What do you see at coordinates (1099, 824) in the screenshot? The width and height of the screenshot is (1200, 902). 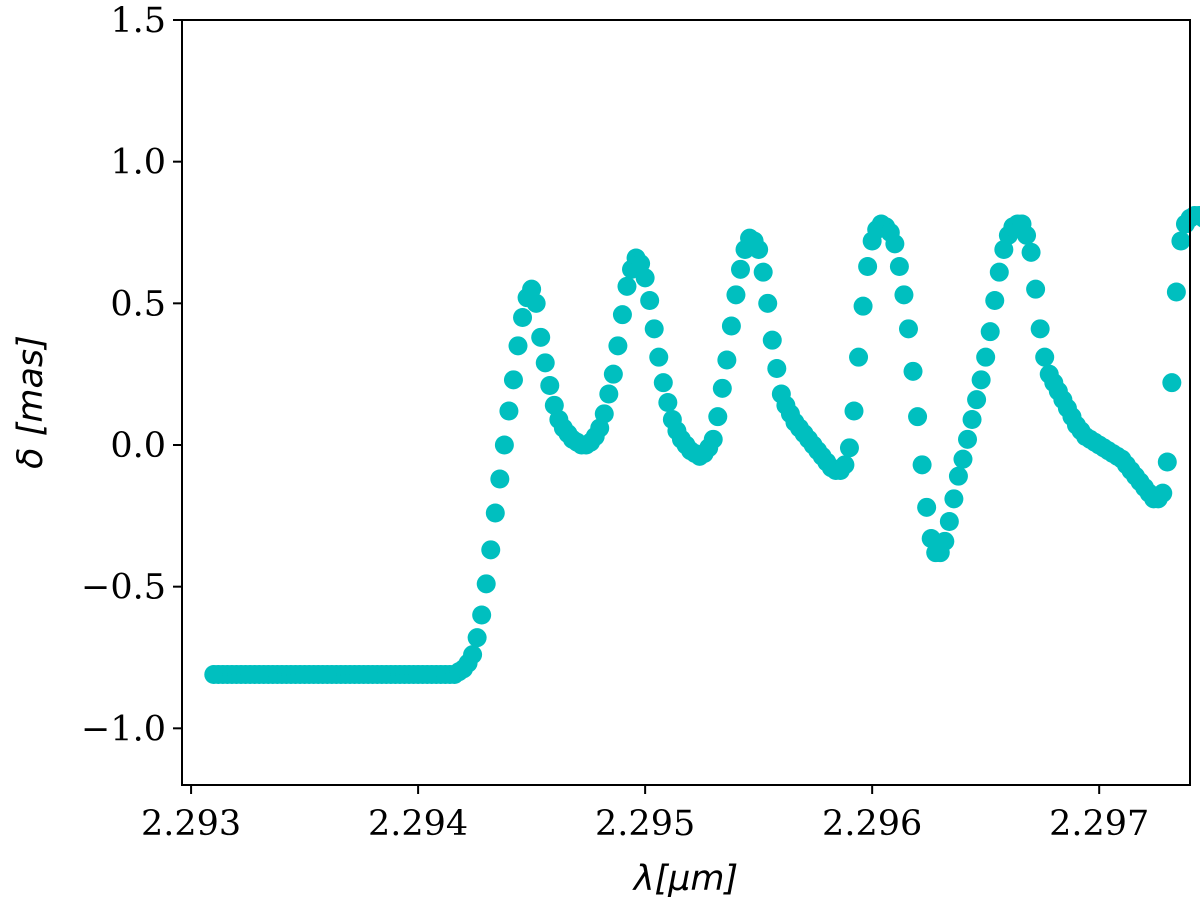 I see `x-tick-label: 2.297` at bounding box center [1099, 824].